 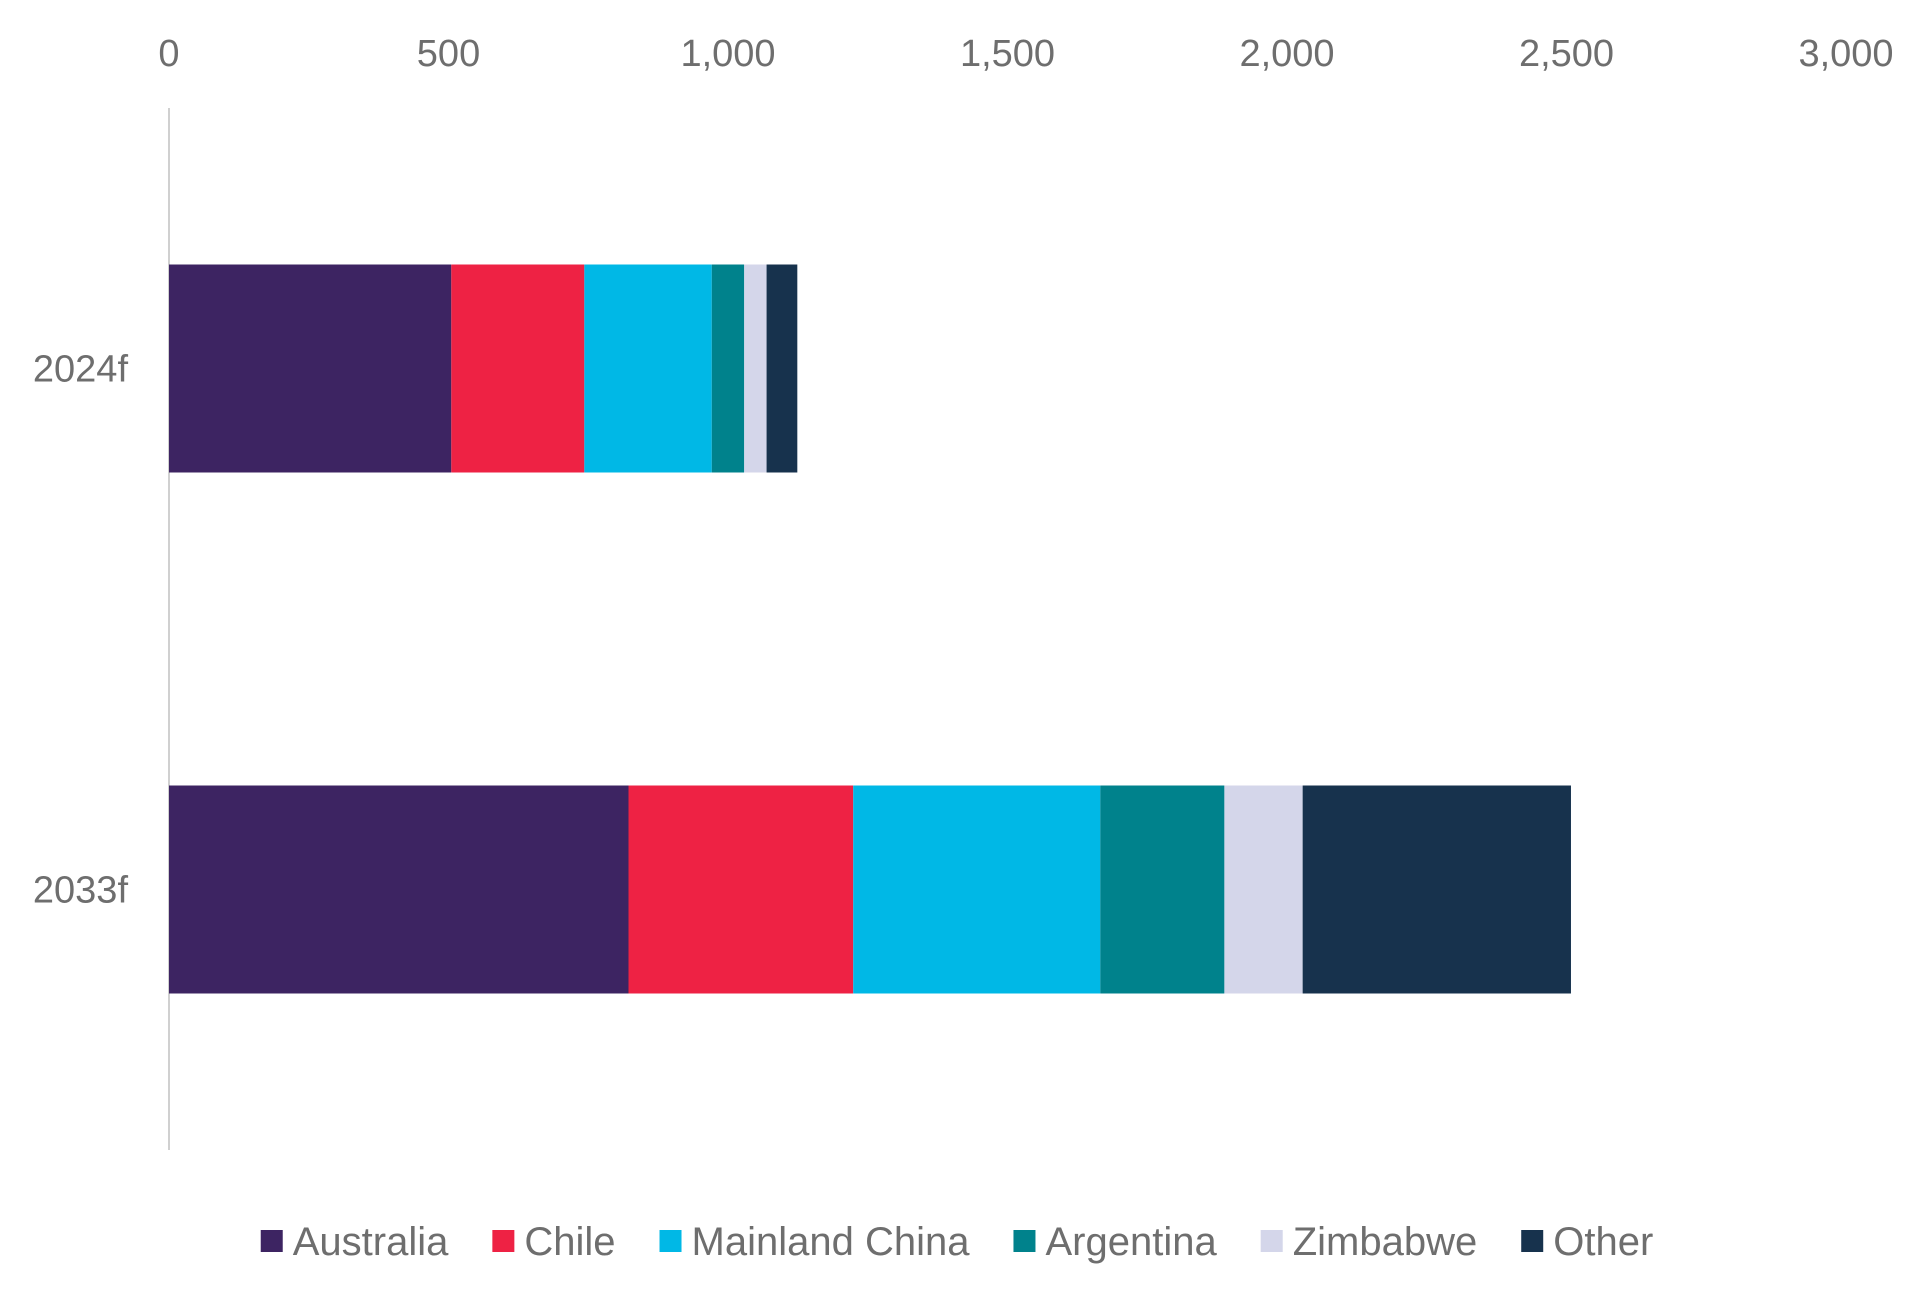 I want to click on legend-label: Argentina, so click(x=1131, y=1242).